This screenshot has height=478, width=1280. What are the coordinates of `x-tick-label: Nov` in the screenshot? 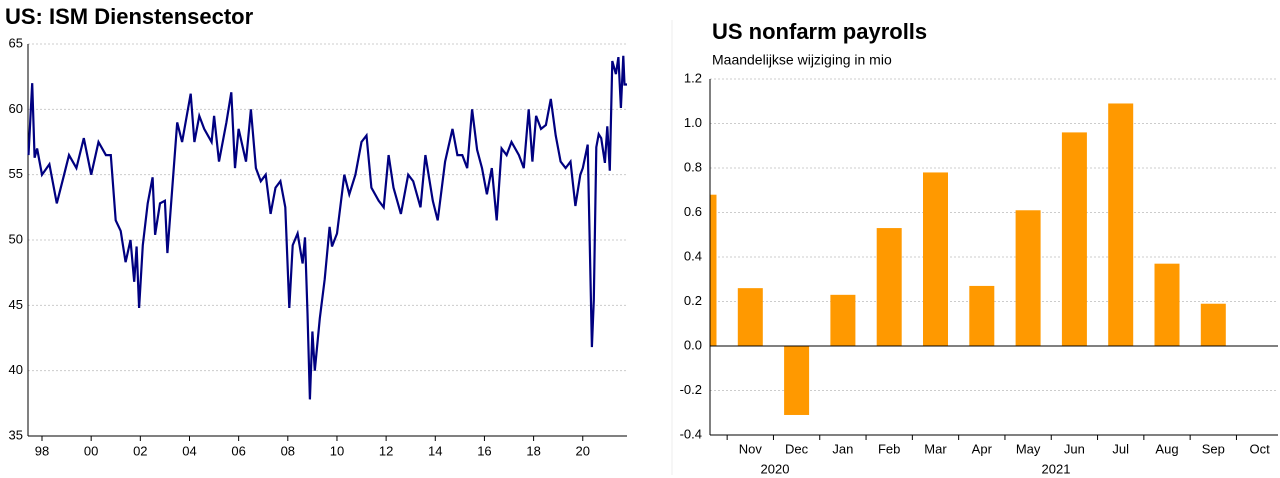 It's located at (751, 448).